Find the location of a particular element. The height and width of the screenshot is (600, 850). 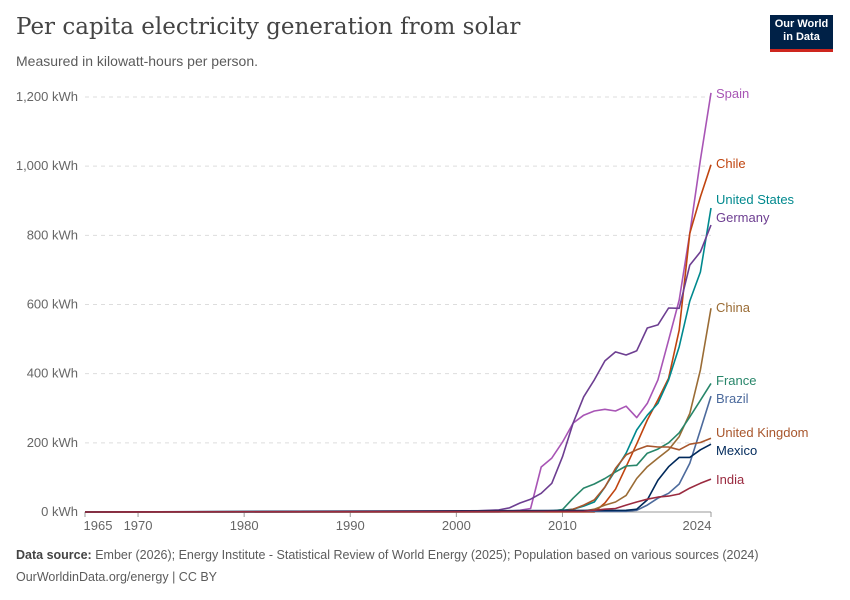

y-tick-label: 800 kWh is located at coordinates (52, 234).